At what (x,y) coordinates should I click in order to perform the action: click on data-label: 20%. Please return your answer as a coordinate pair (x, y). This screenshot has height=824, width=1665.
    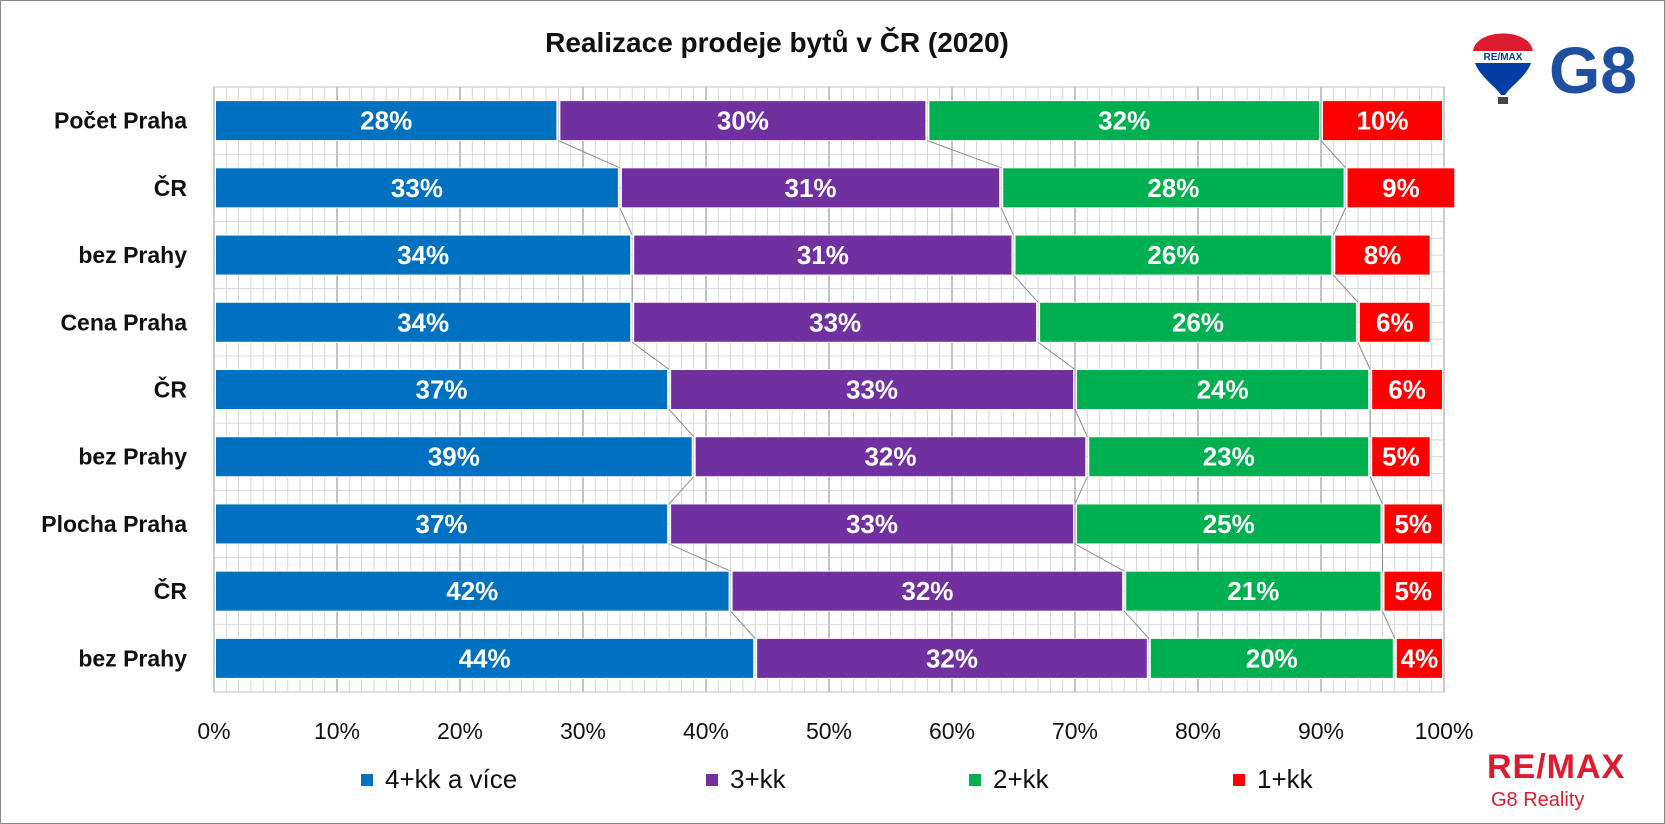
    Looking at the image, I should click on (1272, 658).